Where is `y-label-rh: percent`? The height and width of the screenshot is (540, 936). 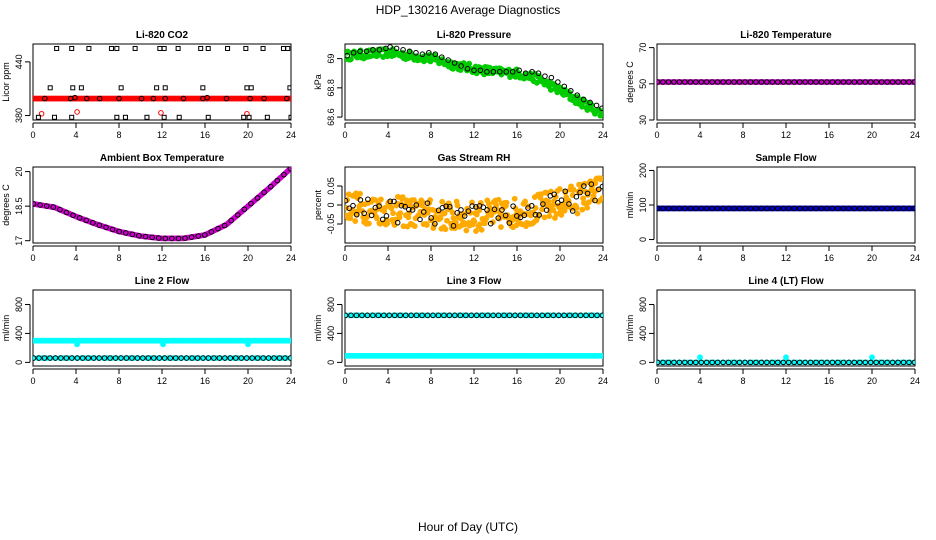
y-label-rh: percent is located at coordinates (318, 204).